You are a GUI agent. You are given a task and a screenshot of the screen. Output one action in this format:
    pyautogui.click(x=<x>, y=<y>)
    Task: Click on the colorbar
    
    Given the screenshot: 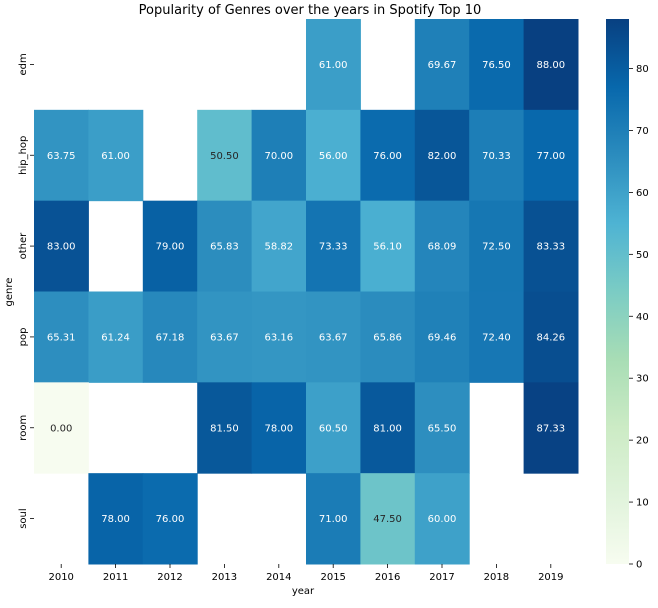 What is the action you would take?
    pyautogui.click(x=617, y=291)
    